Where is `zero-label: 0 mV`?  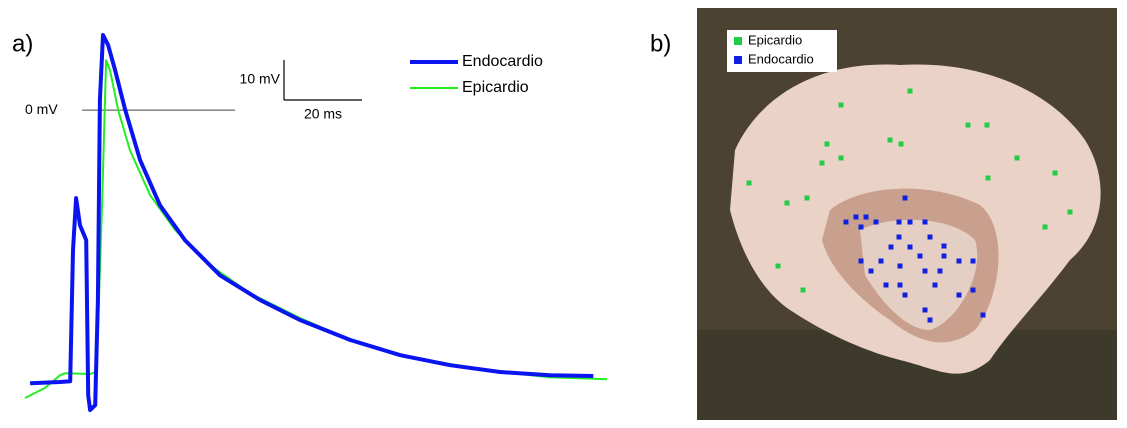 zero-label: 0 mV is located at coordinates (41, 109).